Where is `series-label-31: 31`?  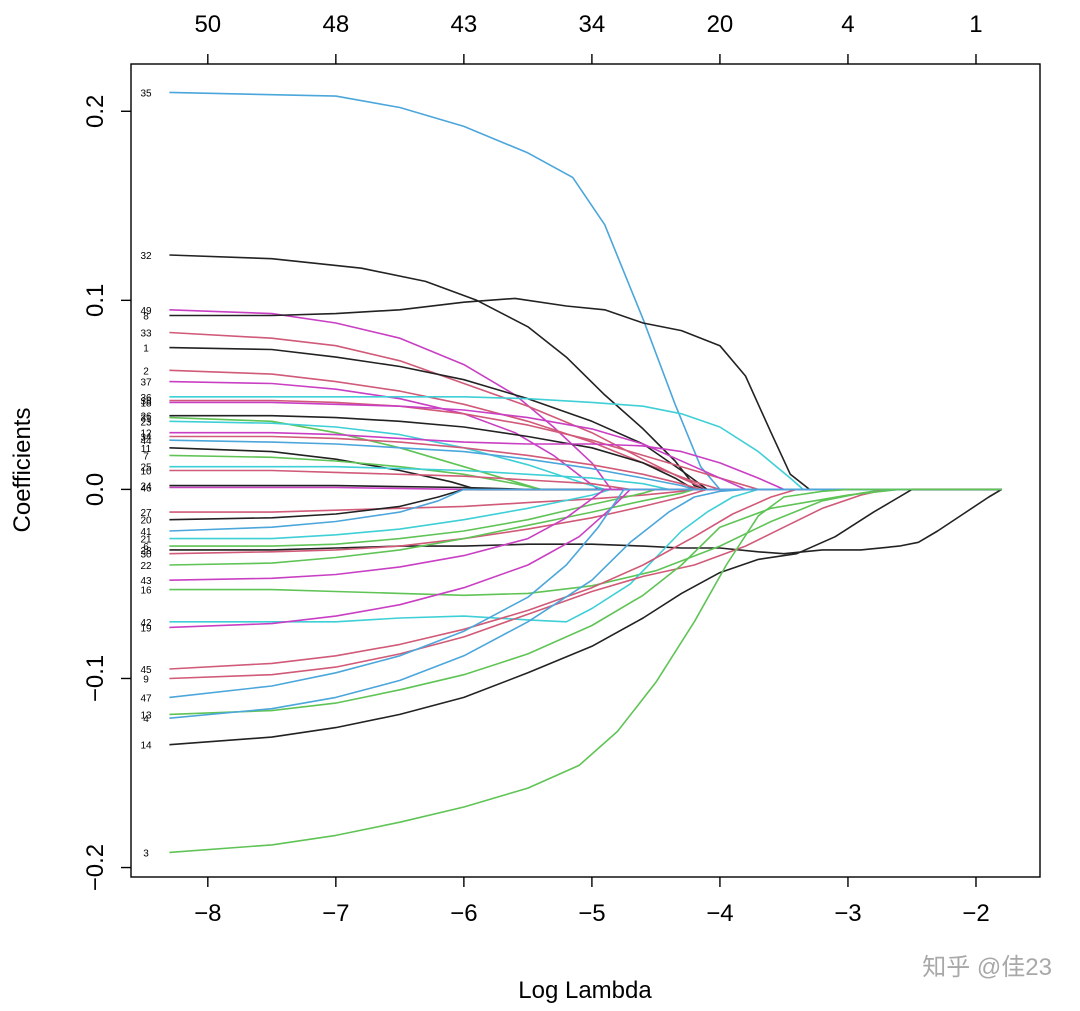 series-label-31: 31 is located at coordinates (146, 419).